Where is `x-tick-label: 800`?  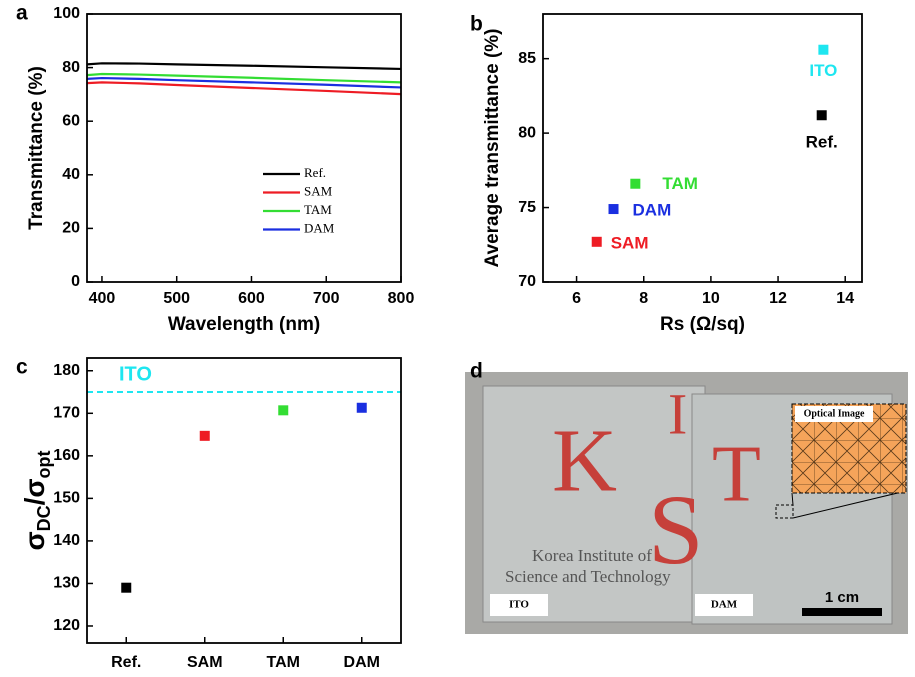 x-tick-label: 800 is located at coordinates (401, 298).